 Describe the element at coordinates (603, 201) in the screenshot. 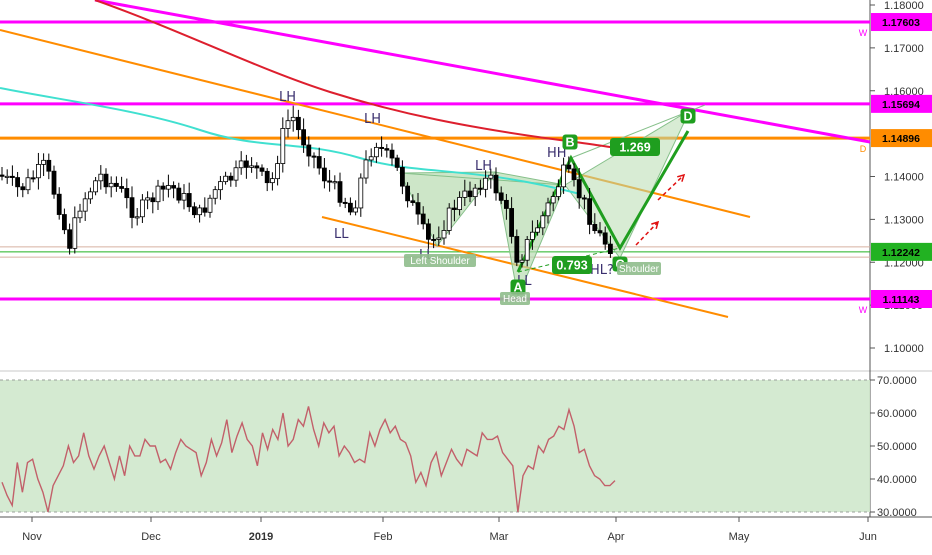

I see `abcd-pattern` at that location.